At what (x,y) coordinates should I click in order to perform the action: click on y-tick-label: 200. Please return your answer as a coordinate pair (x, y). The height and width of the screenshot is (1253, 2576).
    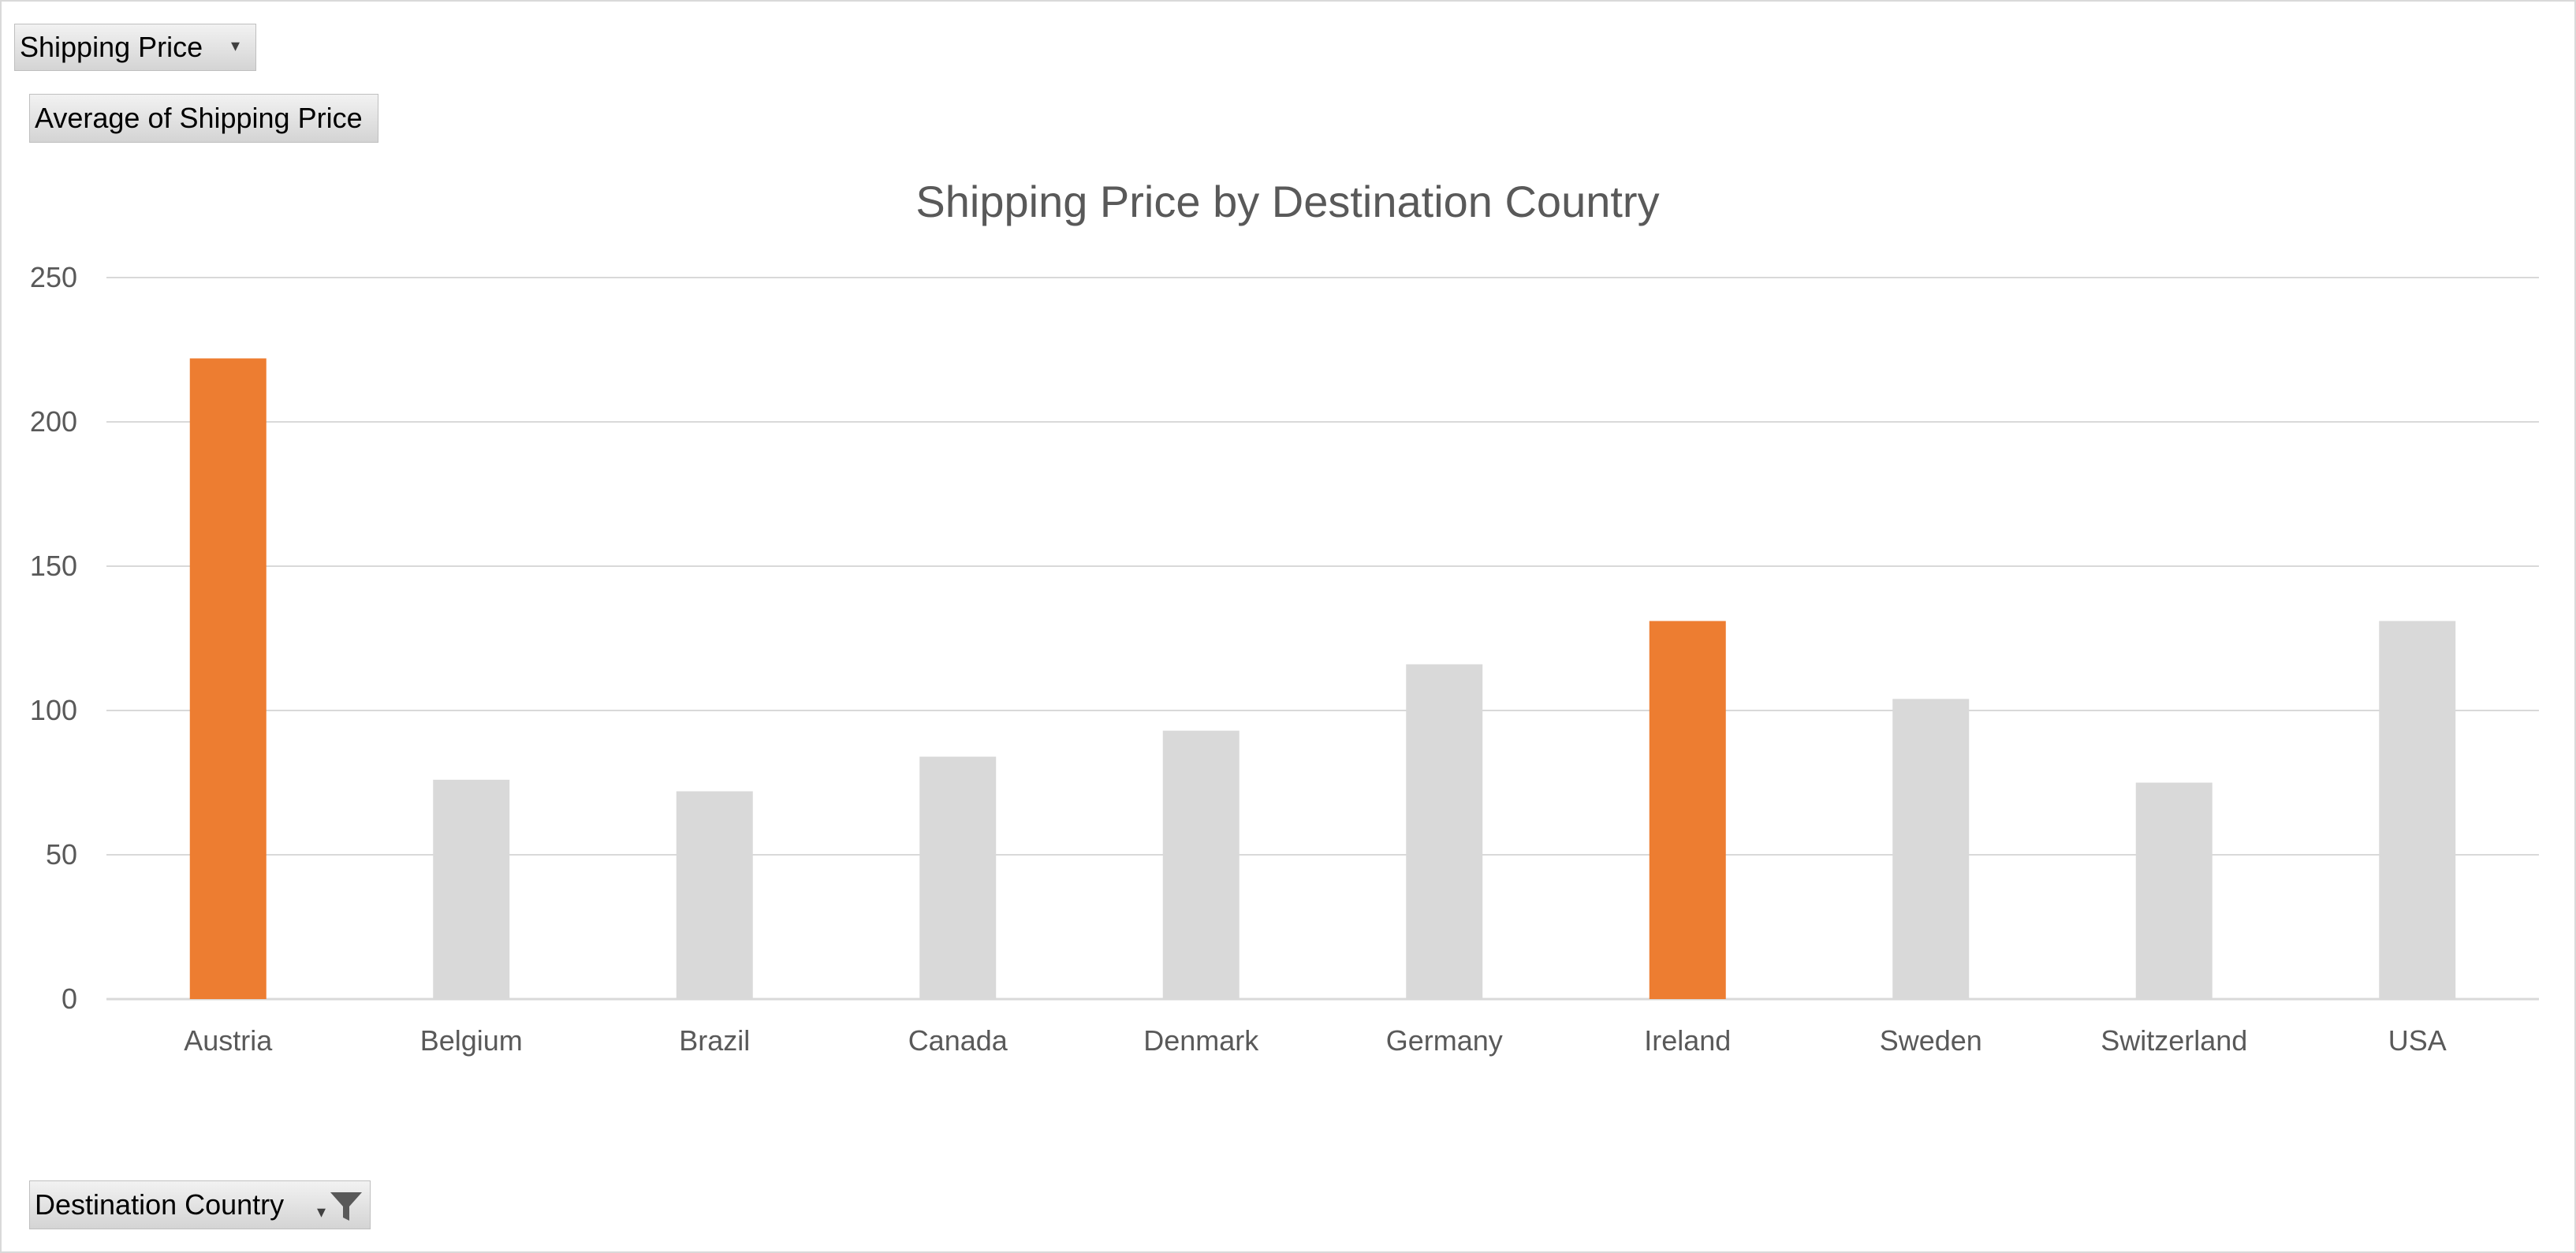
    Looking at the image, I should click on (54, 421).